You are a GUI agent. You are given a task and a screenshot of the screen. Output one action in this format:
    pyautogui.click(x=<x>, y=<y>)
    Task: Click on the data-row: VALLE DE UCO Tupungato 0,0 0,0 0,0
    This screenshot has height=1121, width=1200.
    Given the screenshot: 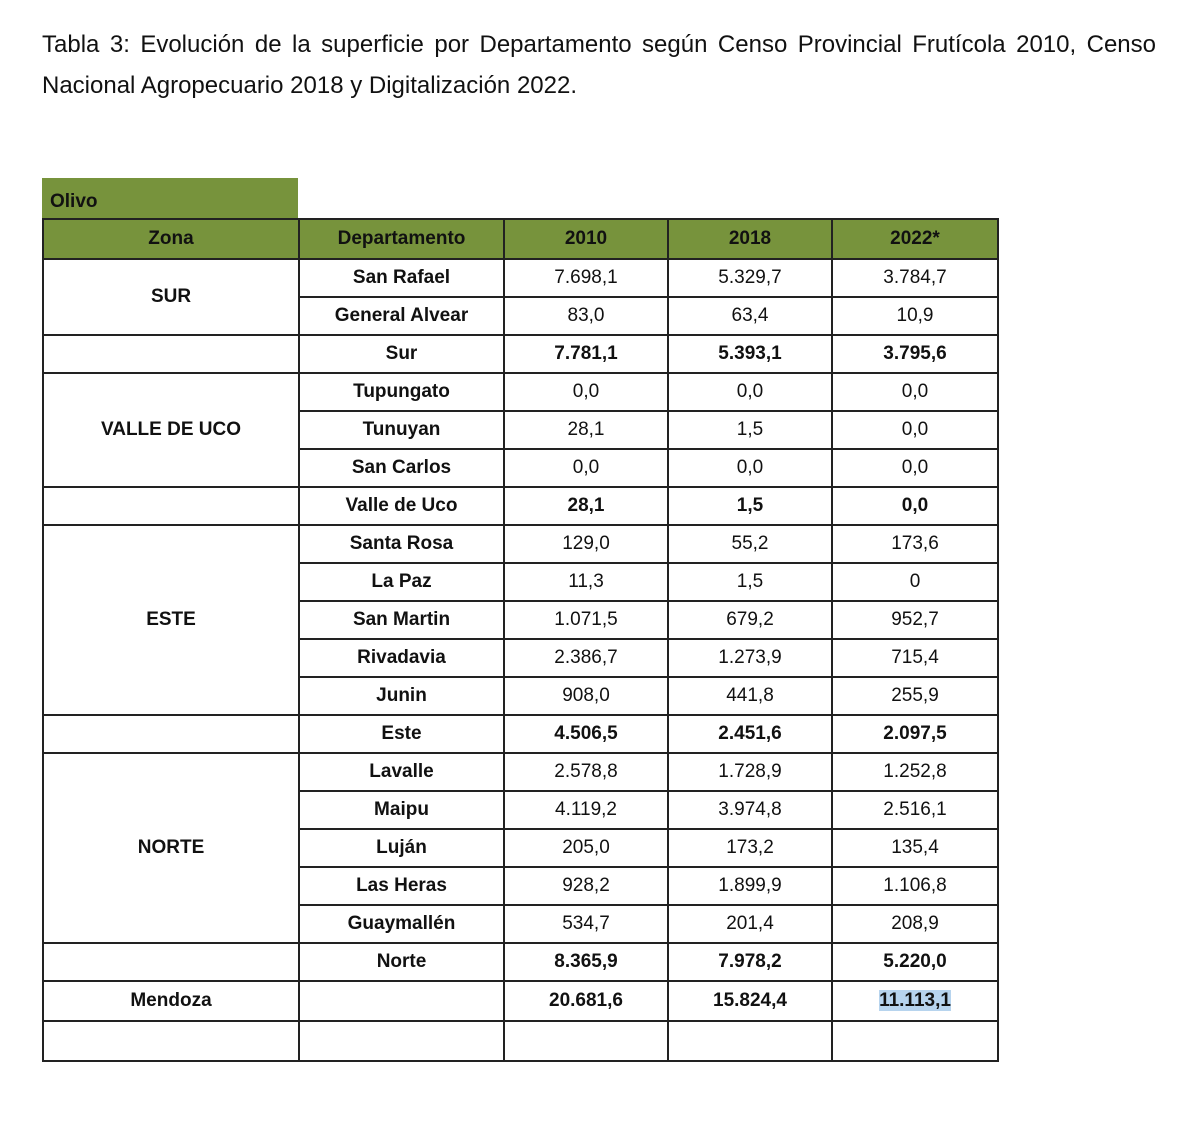 What is the action you would take?
    pyautogui.click(x=520, y=430)
    